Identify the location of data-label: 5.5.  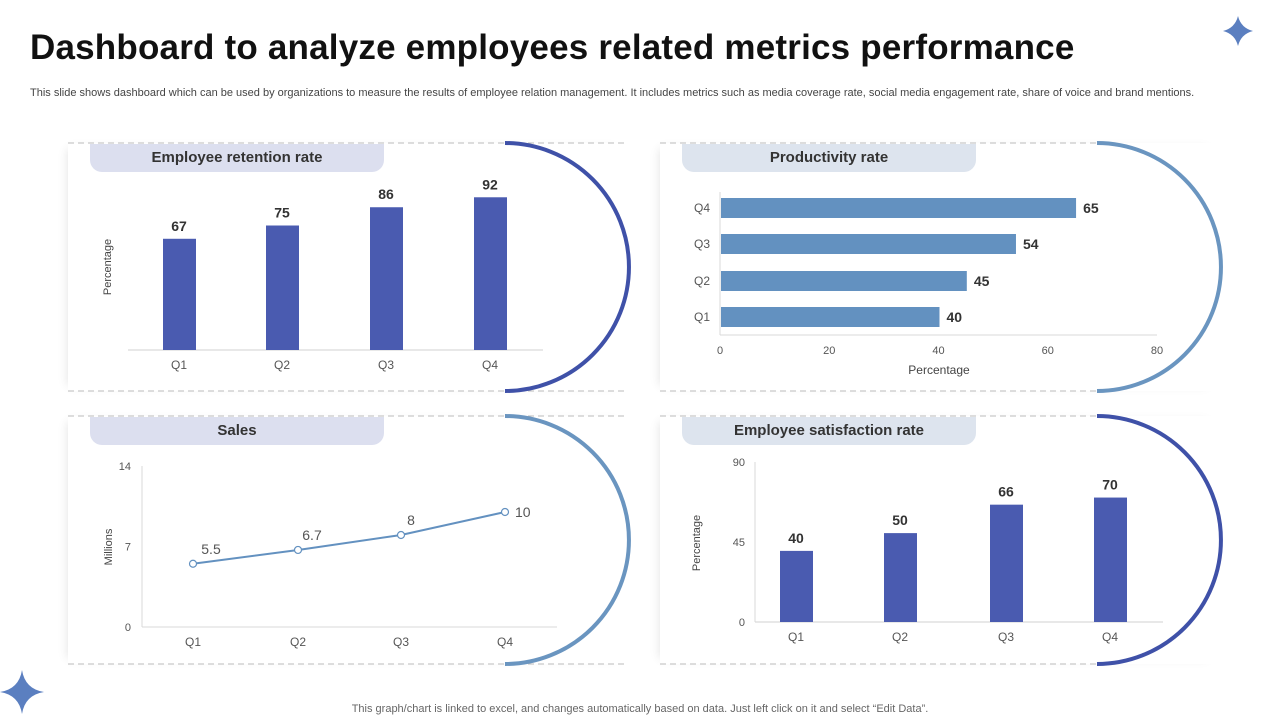
(211, 549).